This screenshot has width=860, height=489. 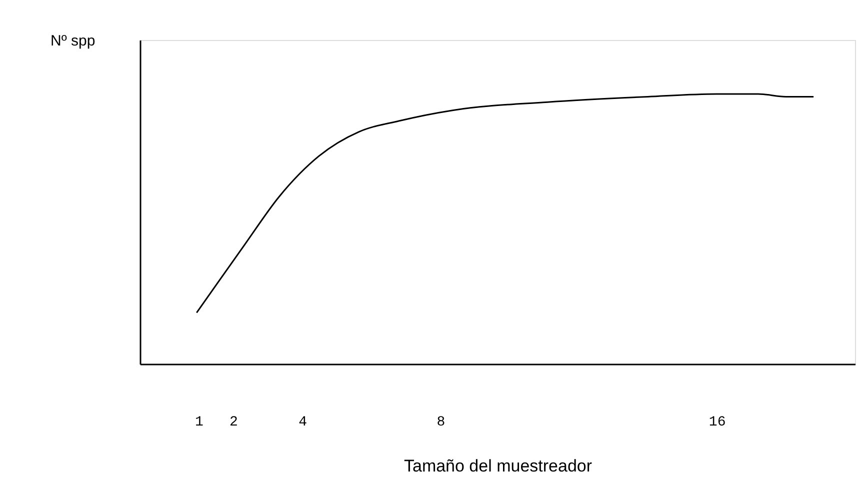 What do you see at coordinates (303, 422) in the screenshot?
I see `x-tick-label: 4` at bounding box center [303, 422].